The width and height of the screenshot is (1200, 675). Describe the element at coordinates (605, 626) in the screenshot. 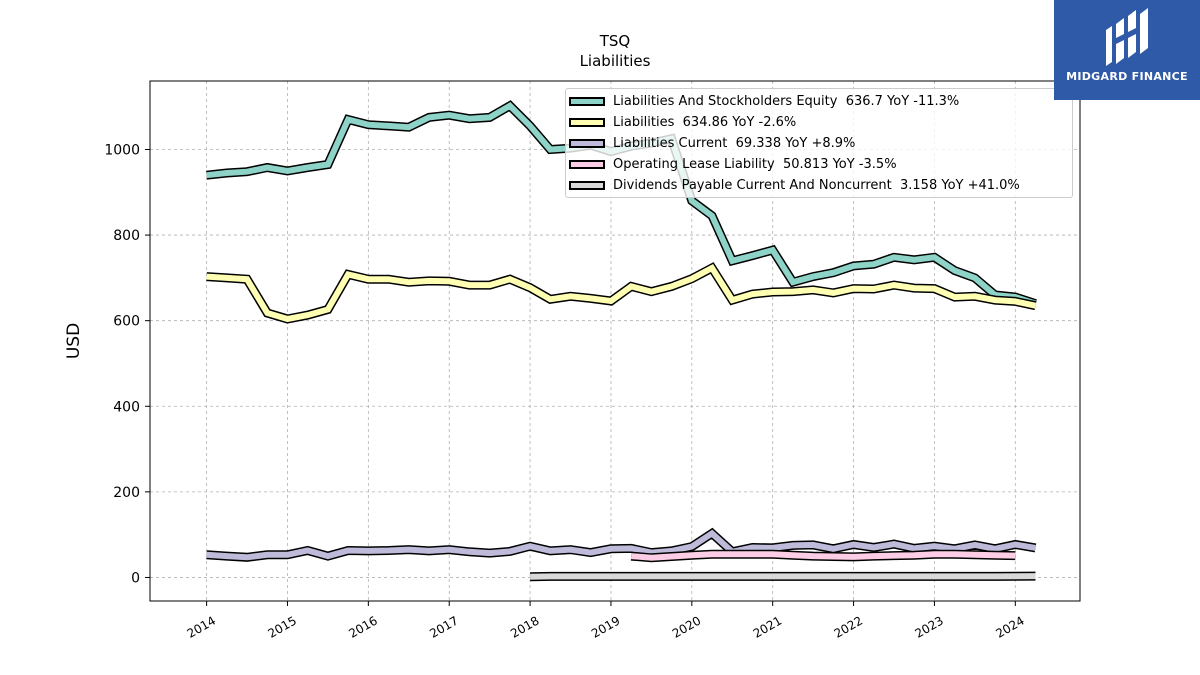

I see `x-tick-label: 2019` at that location.